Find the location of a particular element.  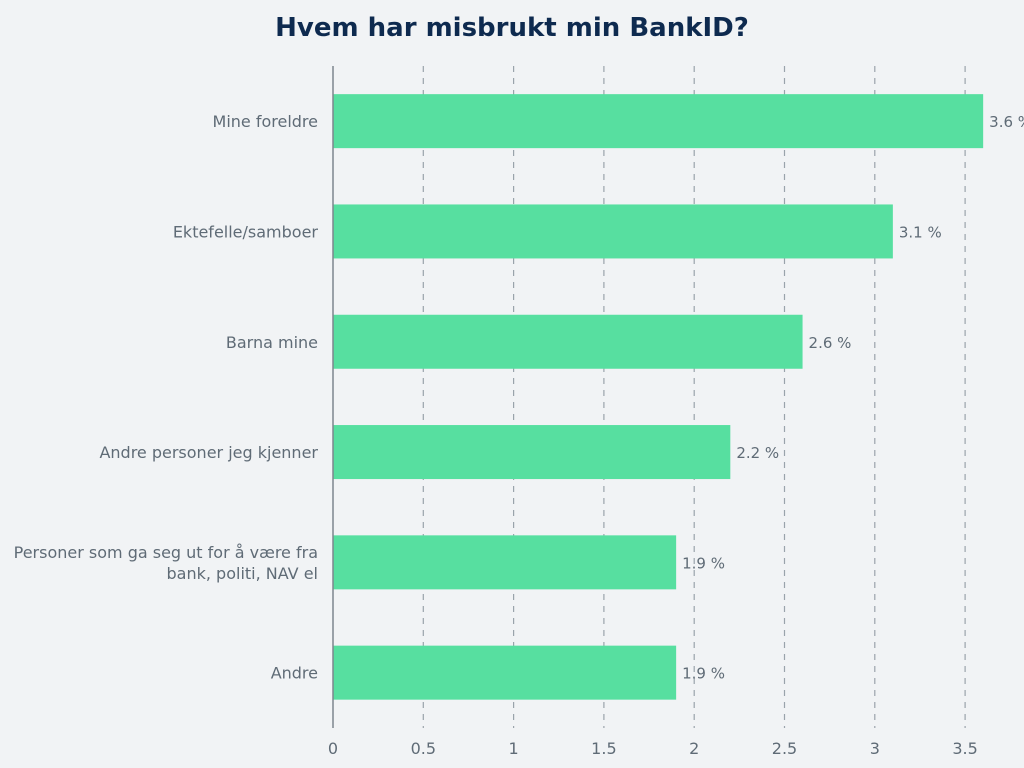

category-label: Mine foreldre is located at coordinates (265, 121).